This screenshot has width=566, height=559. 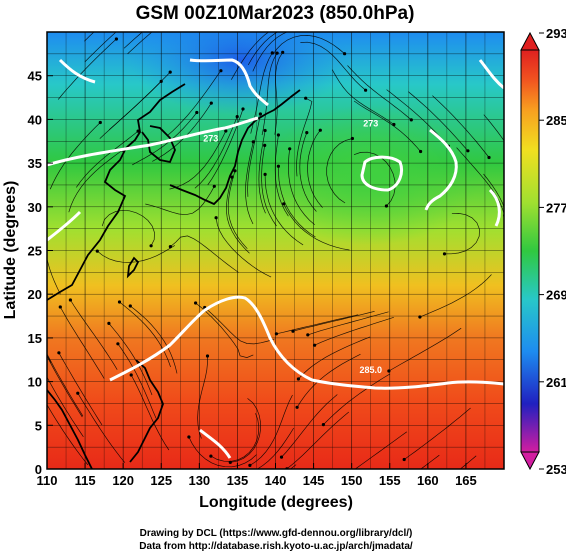 What do you see at coordinates (370, 123) in the screenshot?
I see `contour-label: 273` at bounding box center [370, 123].